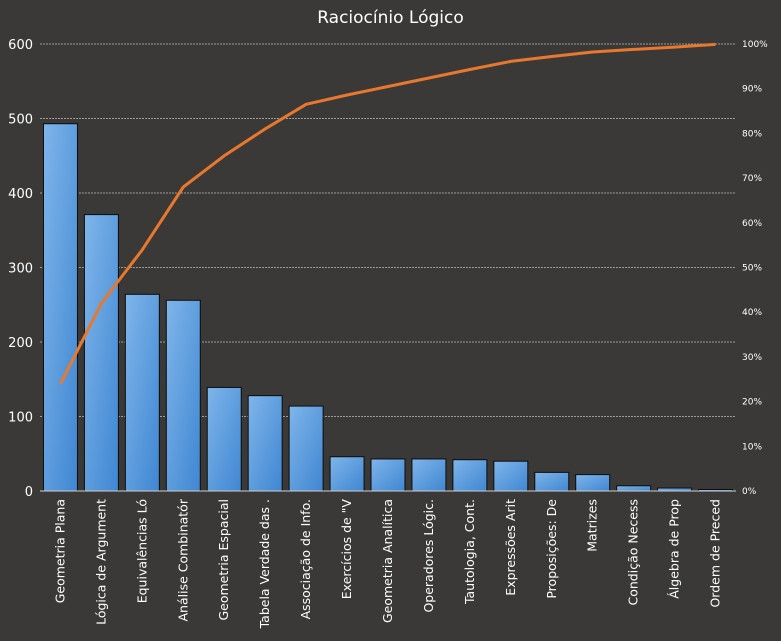  What do you see at coordinates (20, 418) in the screenshot?
I see `y-tick-label: 100` at bounding box center [20, 418].